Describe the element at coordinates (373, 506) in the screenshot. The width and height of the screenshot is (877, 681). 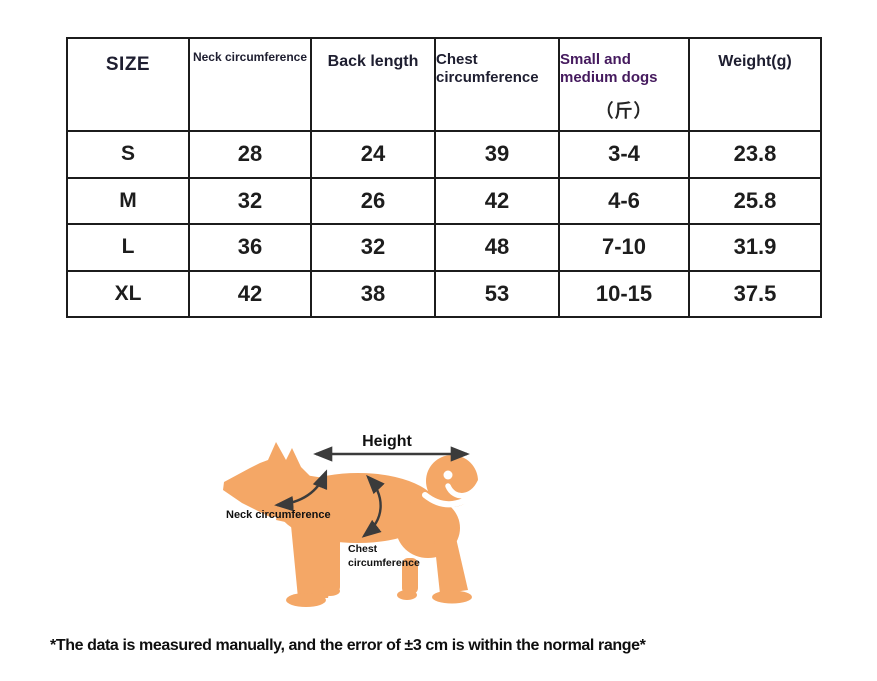
I see `chest-measure-arc` at that location.